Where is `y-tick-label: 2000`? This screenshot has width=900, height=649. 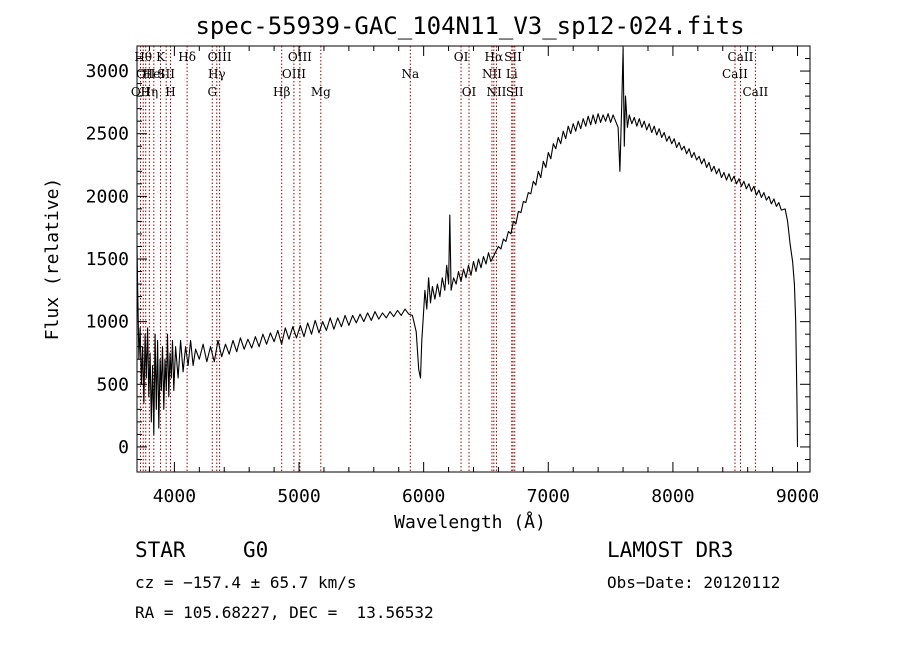
y-tick-label: 2000 is located at coordinates (107, 196).